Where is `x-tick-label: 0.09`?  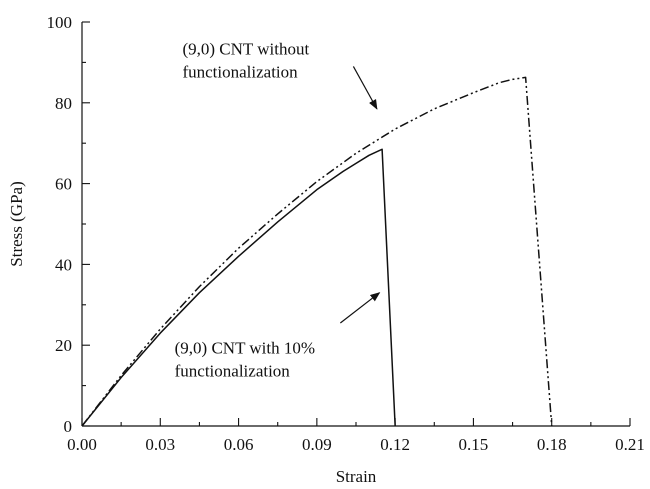
x-tick-label: 0.09 is located at coordinates (317, 444).